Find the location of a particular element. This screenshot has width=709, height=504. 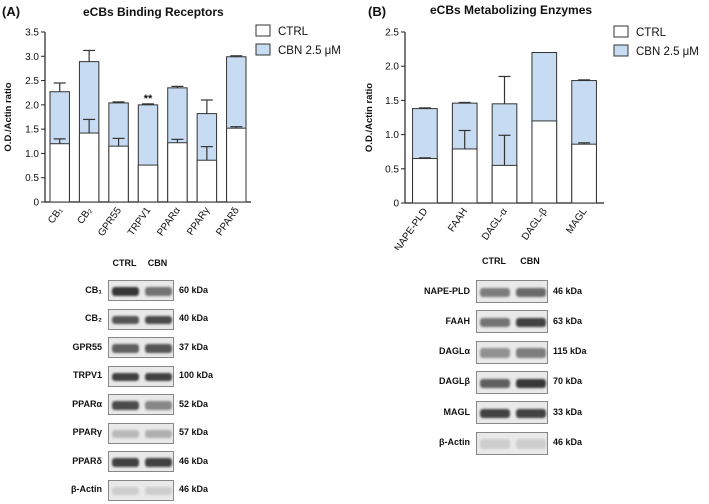

x-tick-label: TRPV1 is located at coordinates (140, 221).